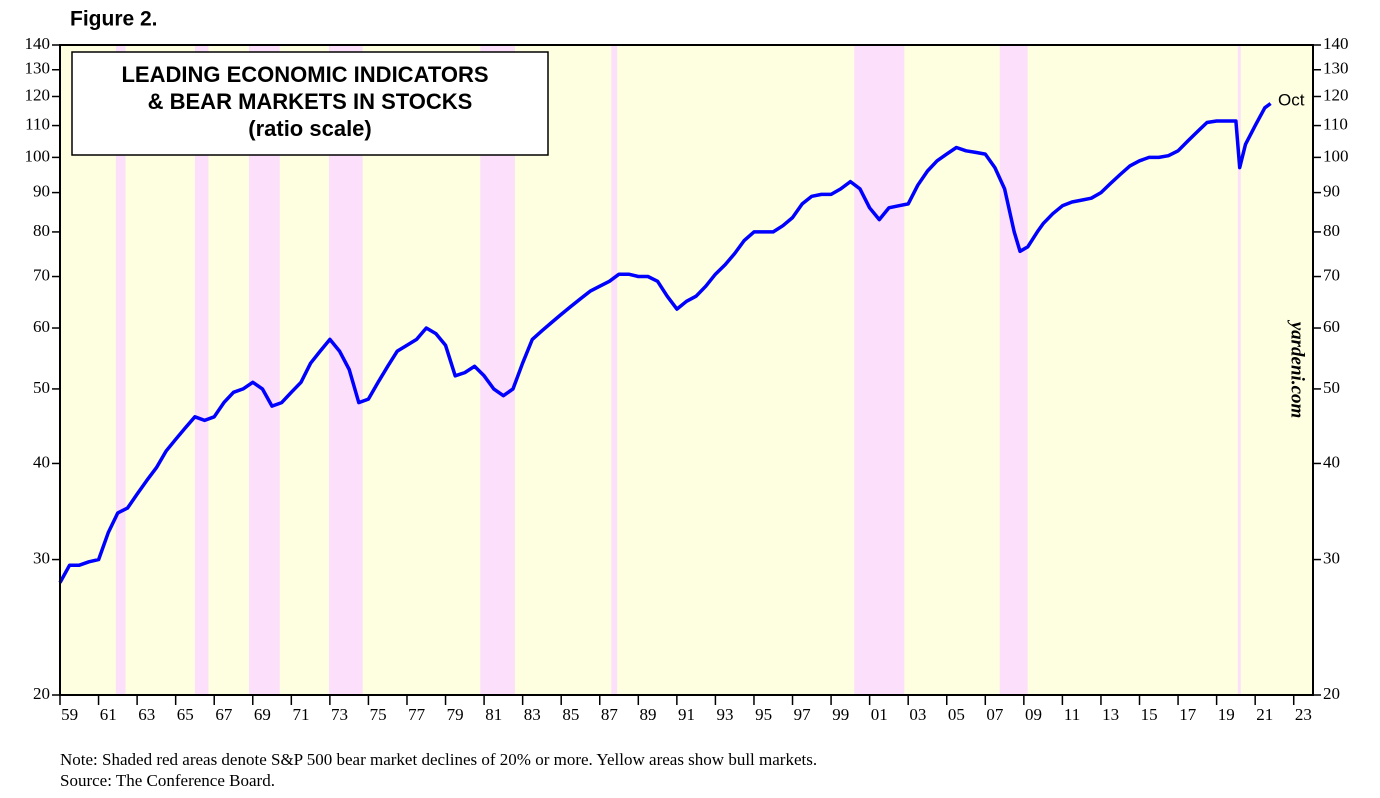  Describe the element at coordinates (1149, 714) in the screenshot. I see `x-tick-label: 15` at that location.